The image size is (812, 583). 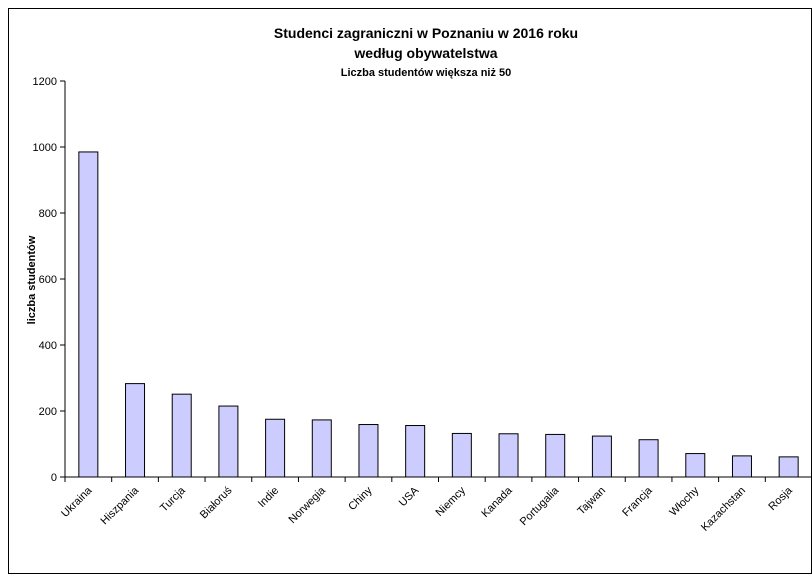 What do you see at coordinates (461, 455) in the screenshot?
I see `bar-niemcy` at bounding box center [461, 455].